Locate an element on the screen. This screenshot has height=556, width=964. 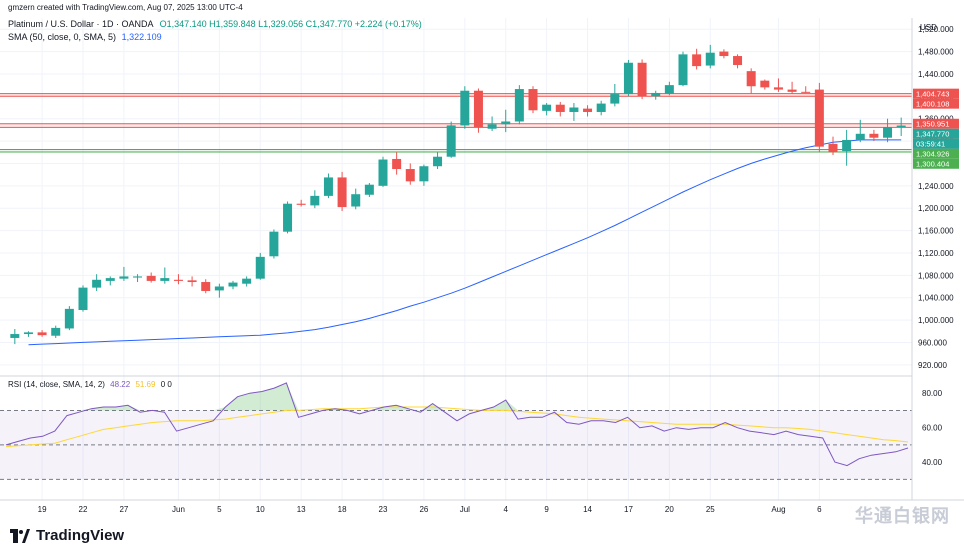
zone-band is located at coordinates (456, 151).